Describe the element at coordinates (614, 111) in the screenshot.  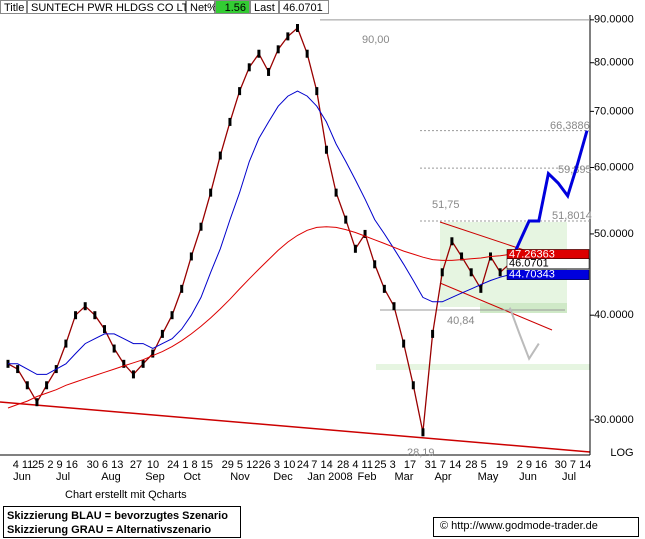
I see `y-tick-label: 70.0000` at that location.